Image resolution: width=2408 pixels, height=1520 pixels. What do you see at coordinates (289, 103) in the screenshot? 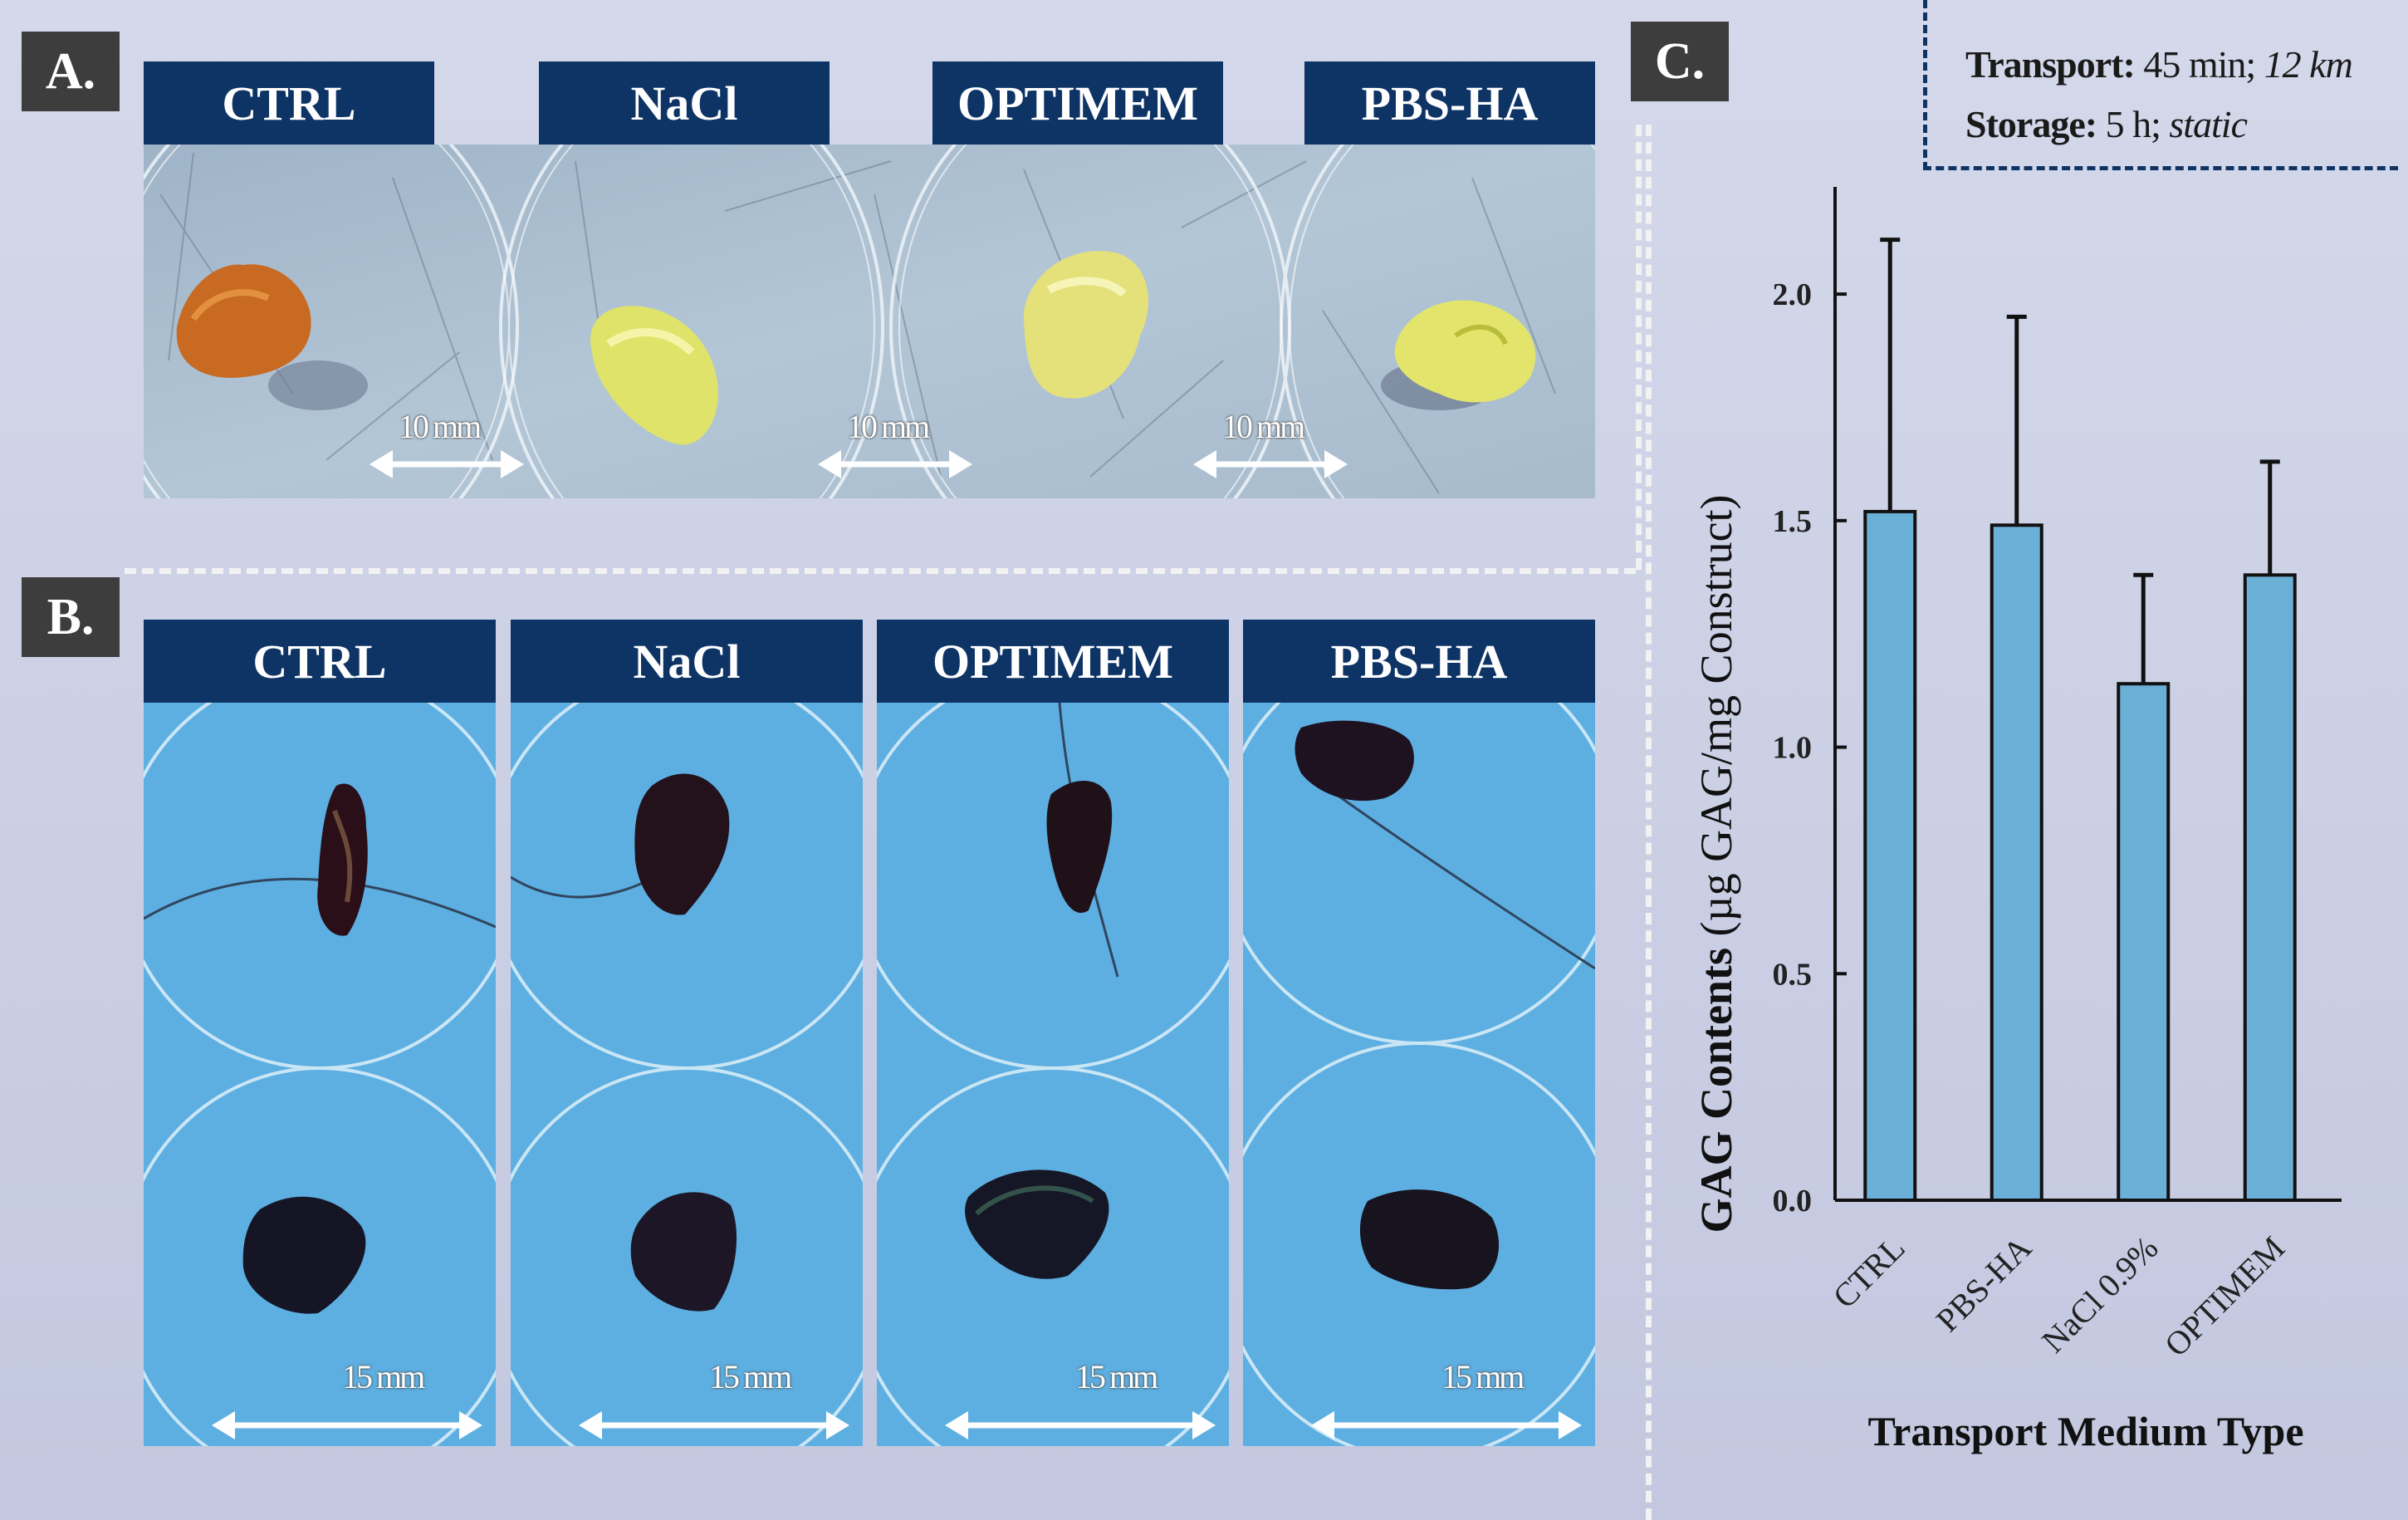
I see `panel-a-header-ctrl: CTRL` at bounding box center [289, 103].